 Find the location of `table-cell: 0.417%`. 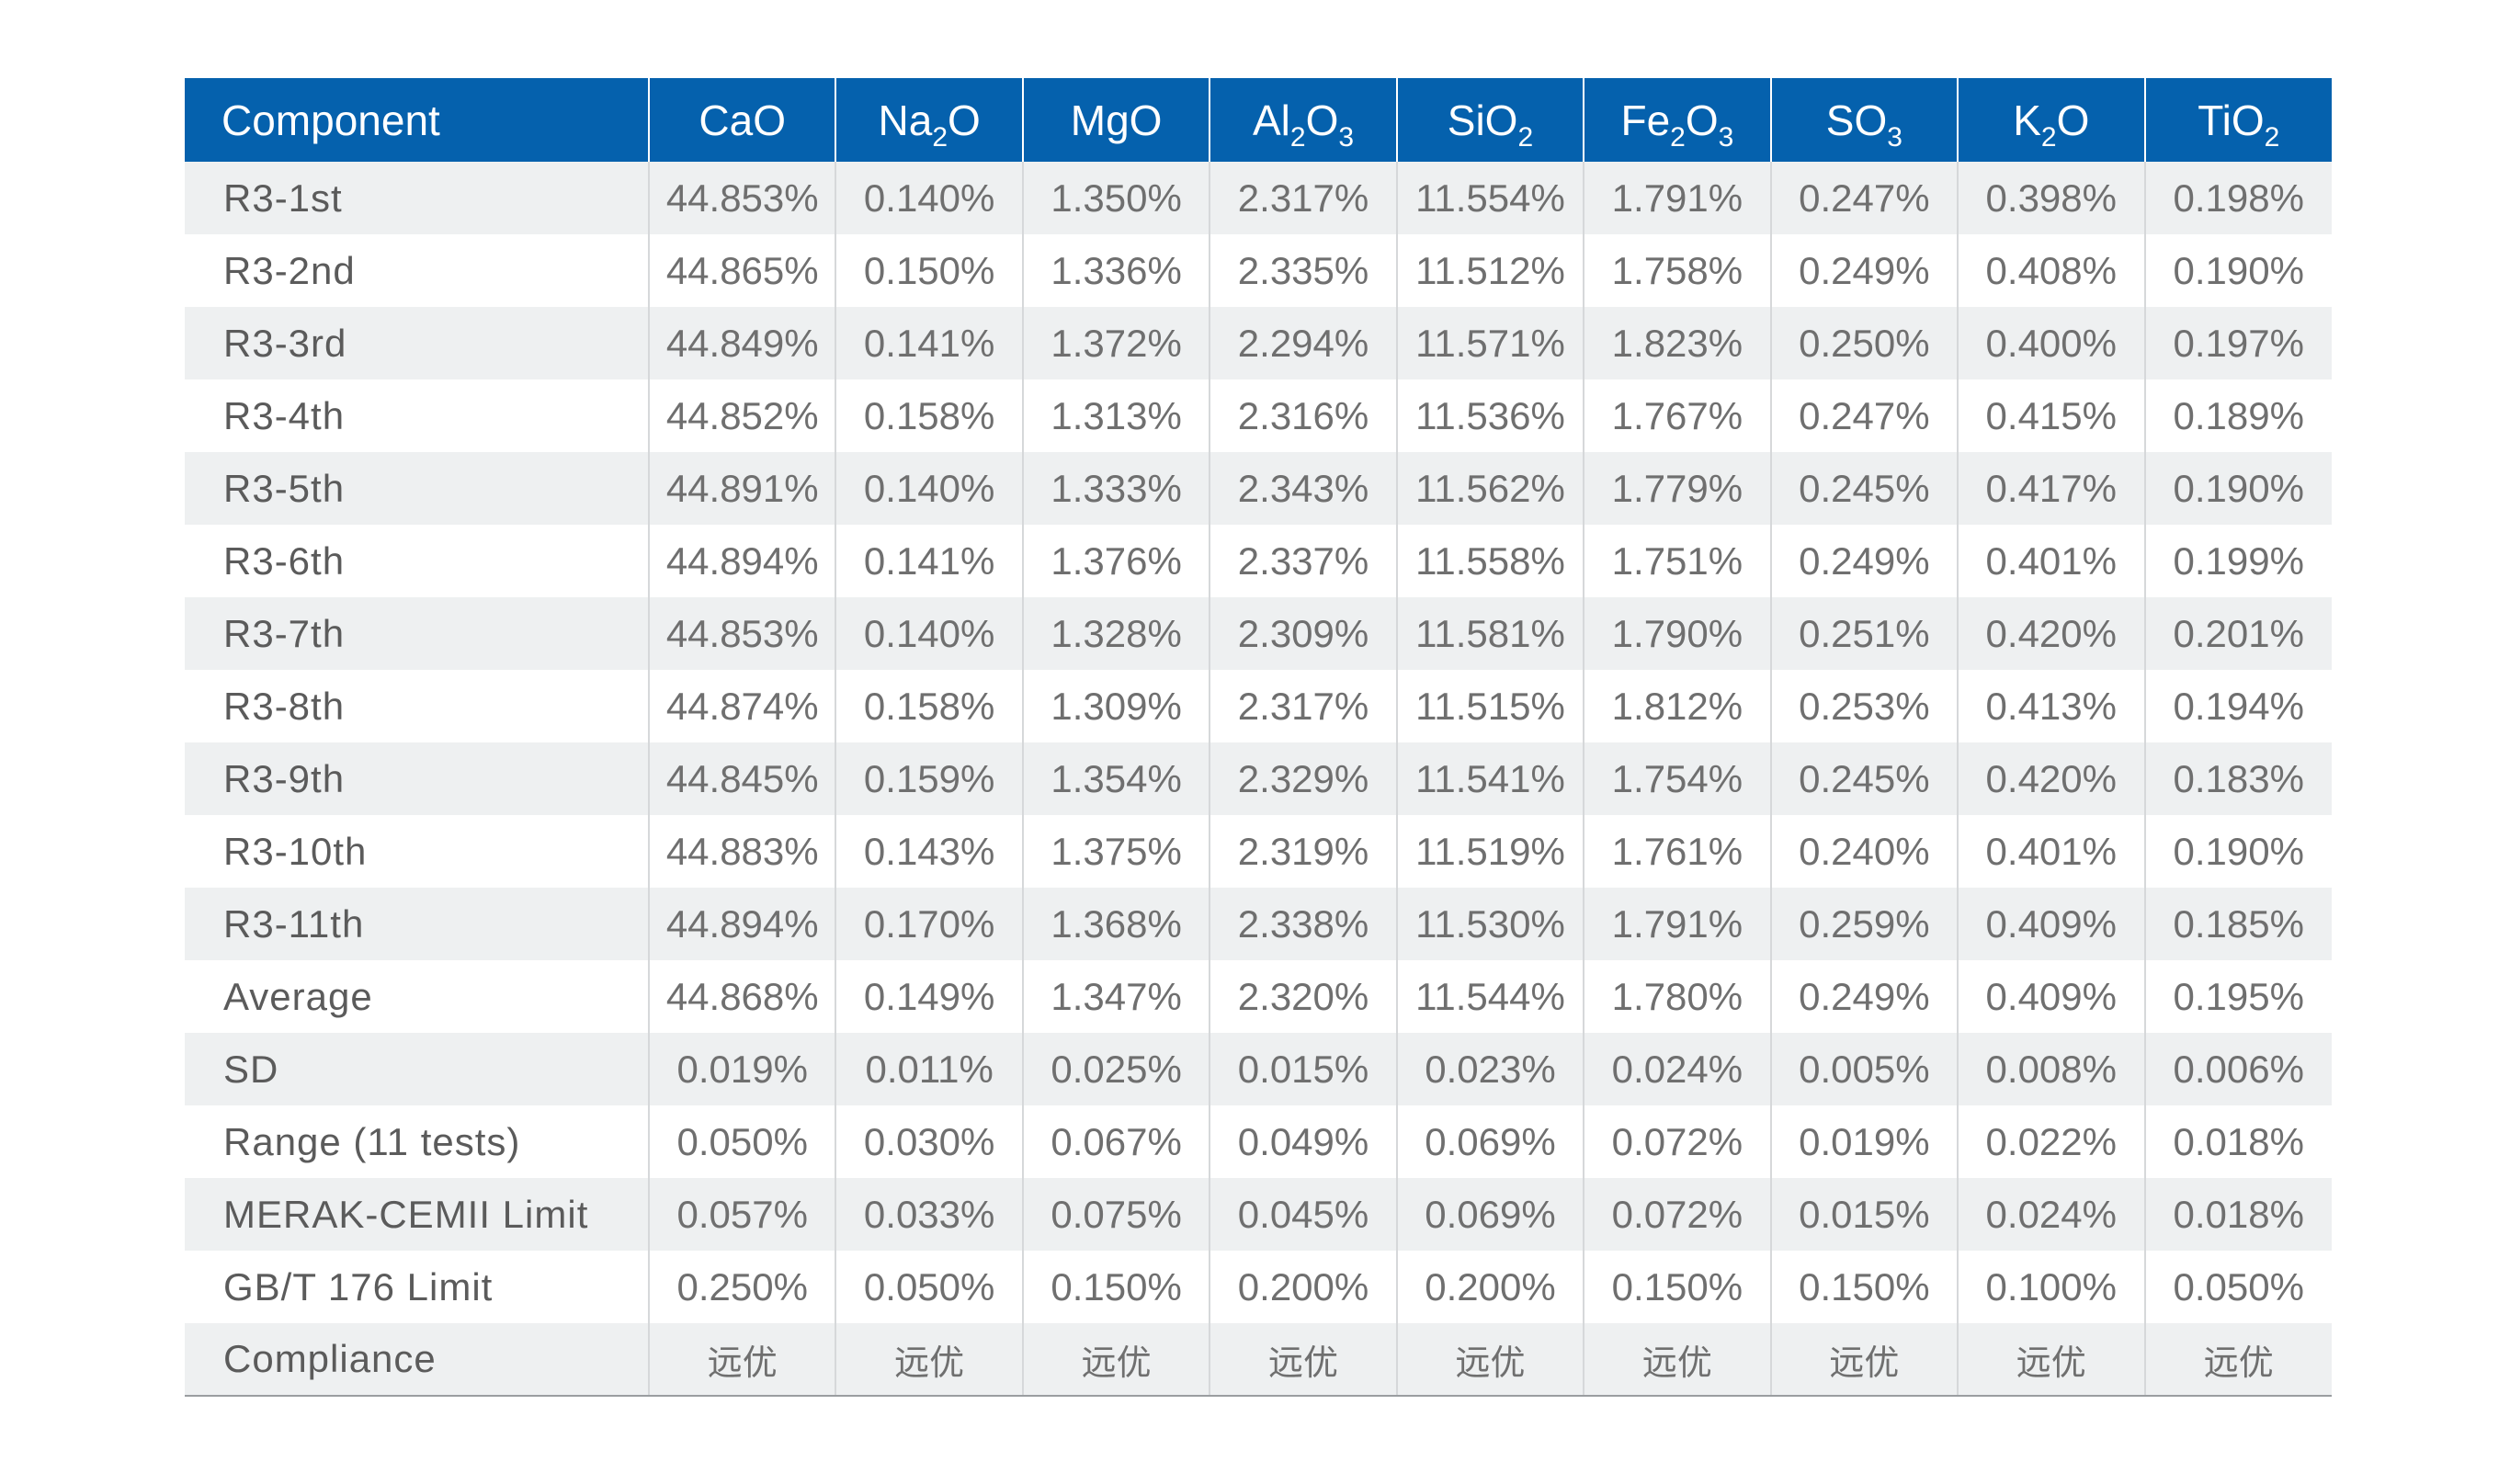

table-cell: 0.417% is located at coordinates (2051, 489).